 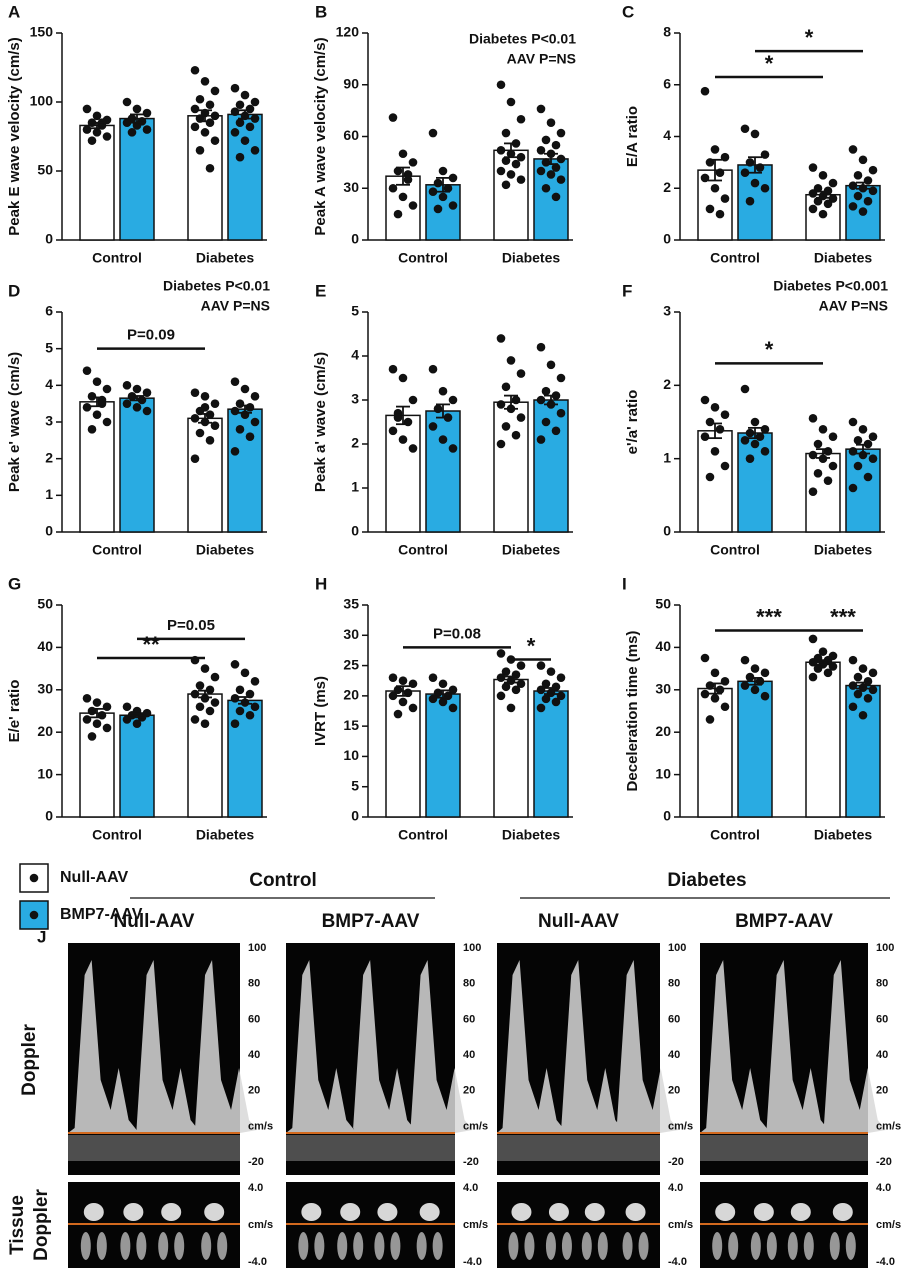 What do you see at coordinates (49, 384) in the screenshot?
I see `y-tick-label: 4` at bounding box center [49, 384].